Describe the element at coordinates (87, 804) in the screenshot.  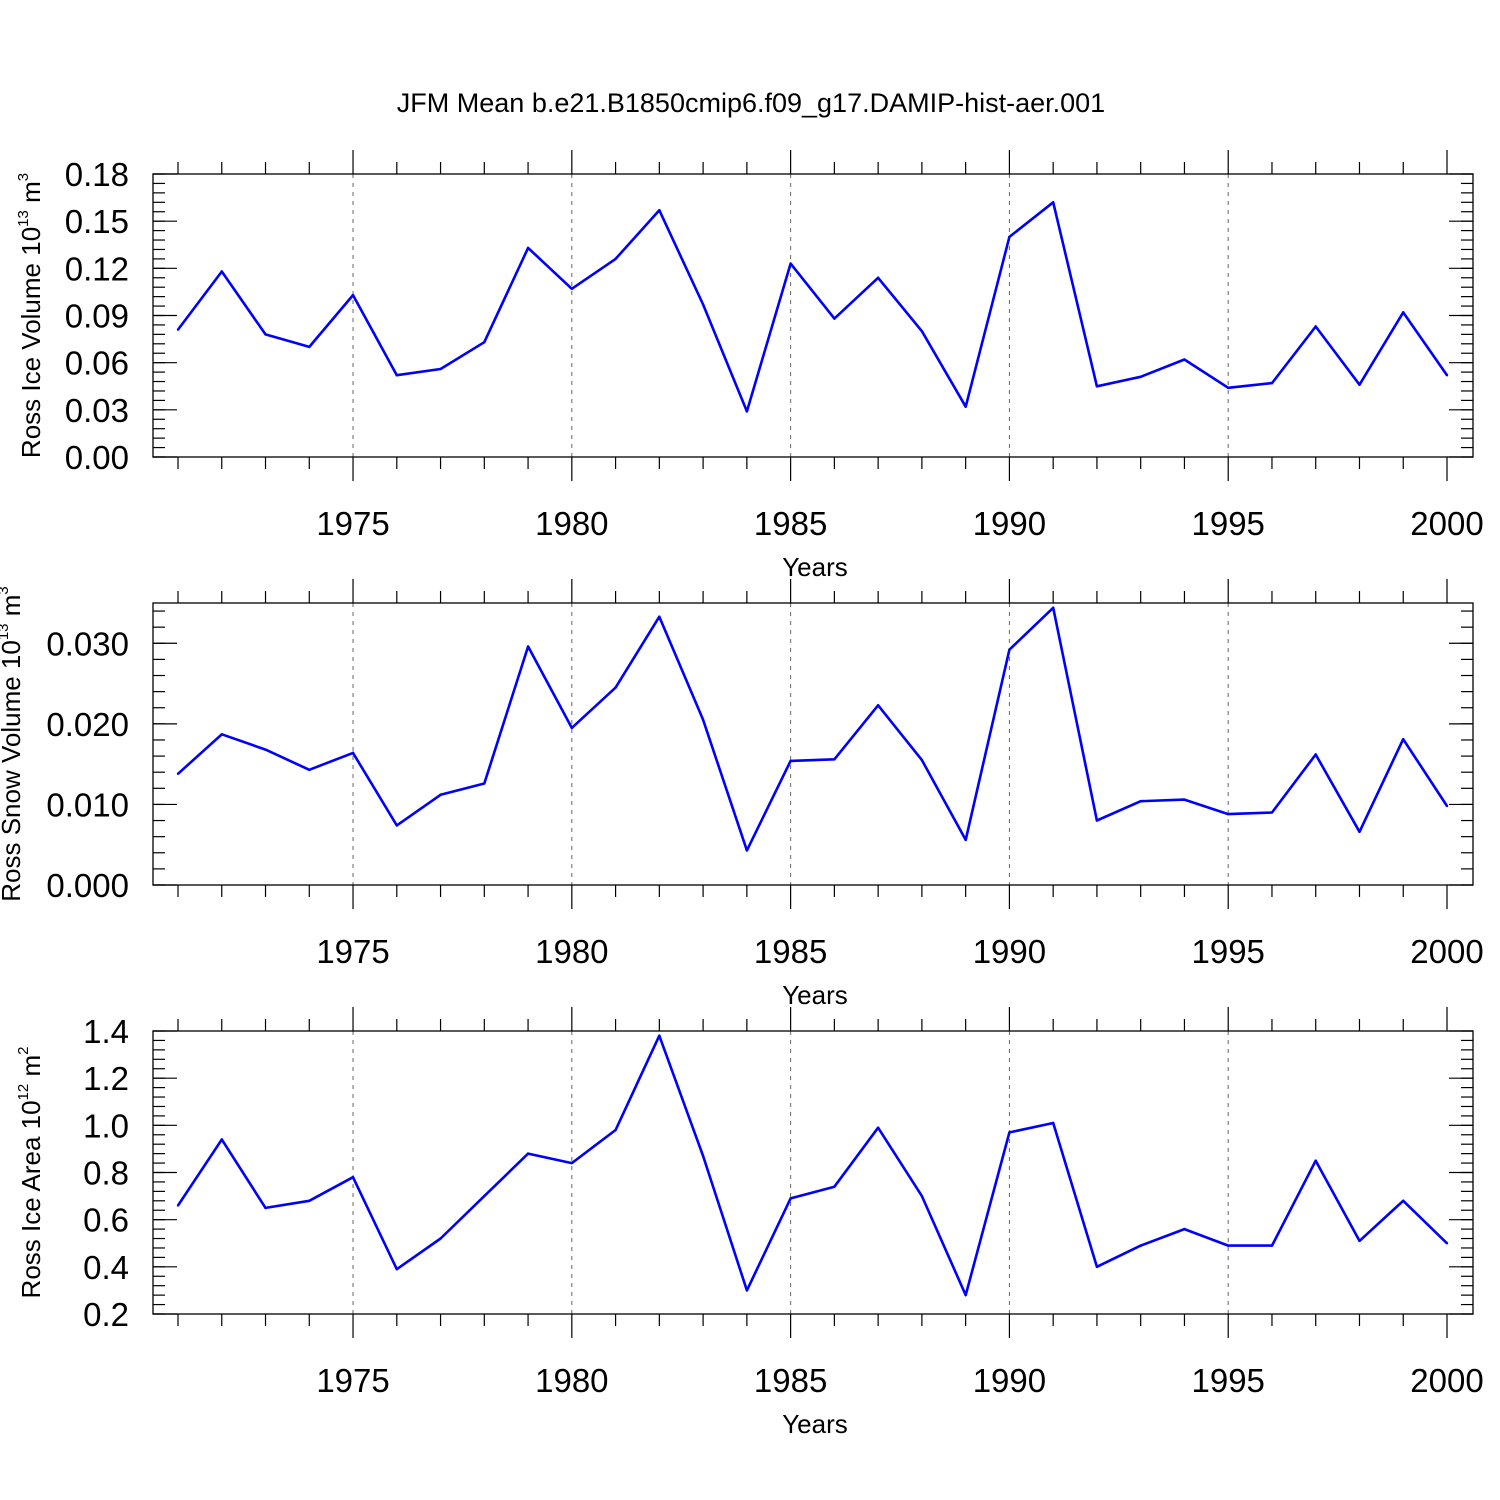
I see `y-tick-label: 0.010` at that location.